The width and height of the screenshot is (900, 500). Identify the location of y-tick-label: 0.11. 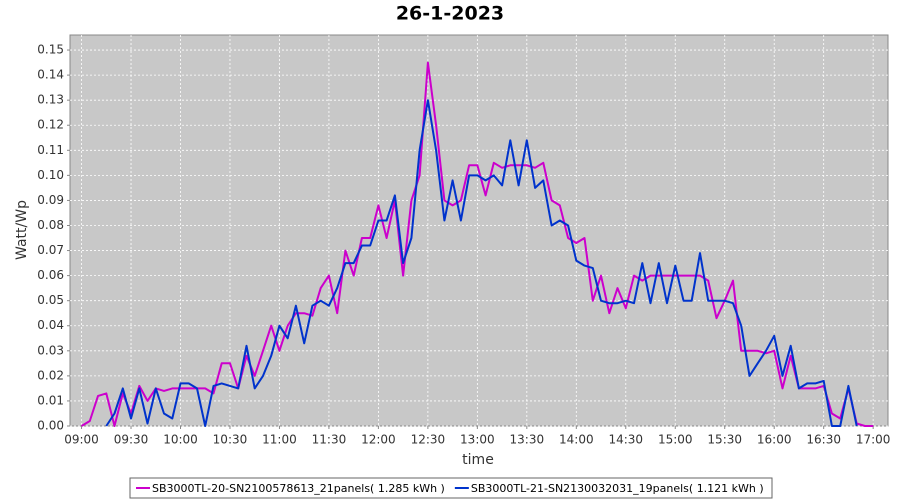
(50, 150).